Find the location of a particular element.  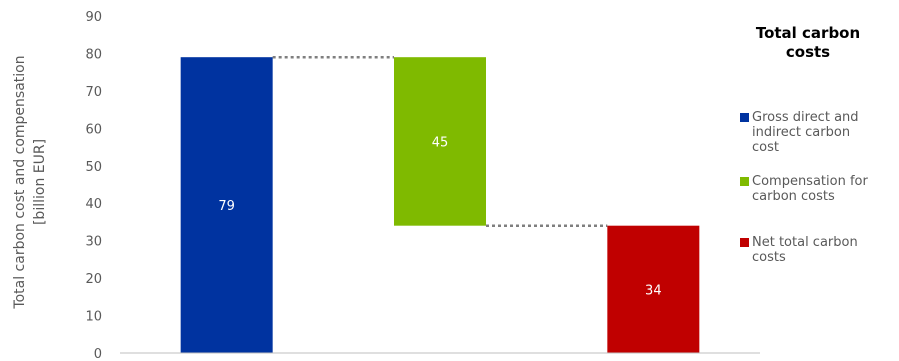

legend-label-line: costs is located at coordinates (769, 257).